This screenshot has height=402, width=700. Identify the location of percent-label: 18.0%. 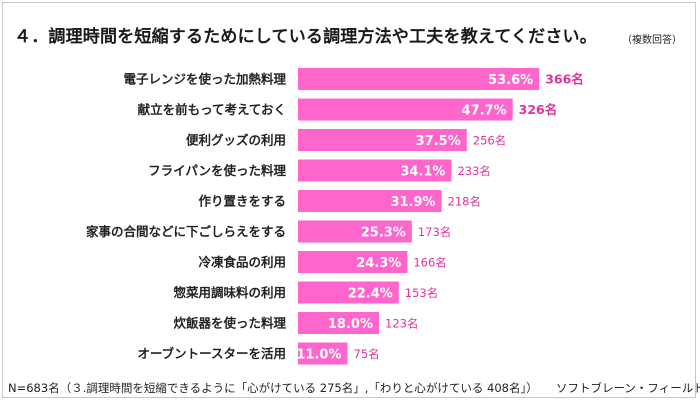
(350, 324).